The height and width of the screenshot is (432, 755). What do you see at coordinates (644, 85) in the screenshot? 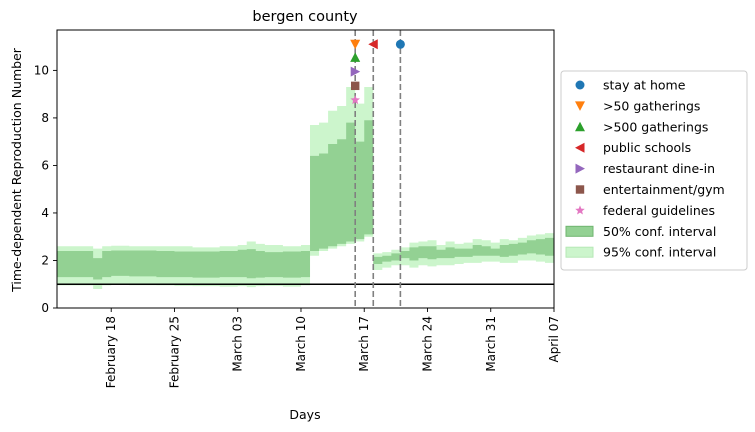
I see `legend-label: stay at home` at bounding box center [644, 85].